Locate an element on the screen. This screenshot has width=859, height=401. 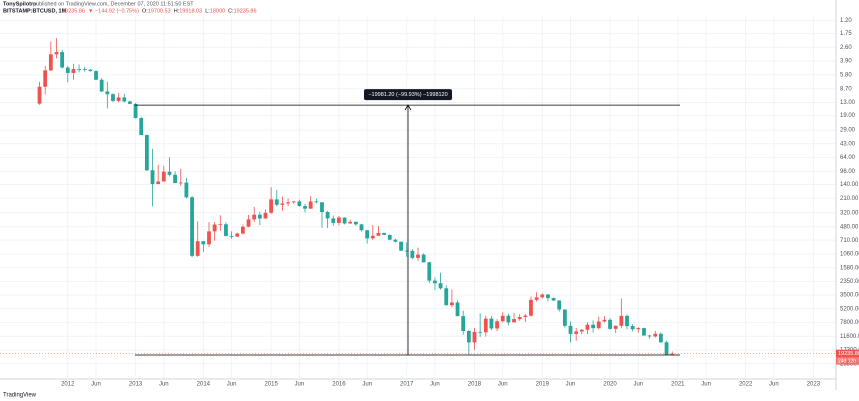
y-tick-label: 43.00 is located at coordinates (848, 144).